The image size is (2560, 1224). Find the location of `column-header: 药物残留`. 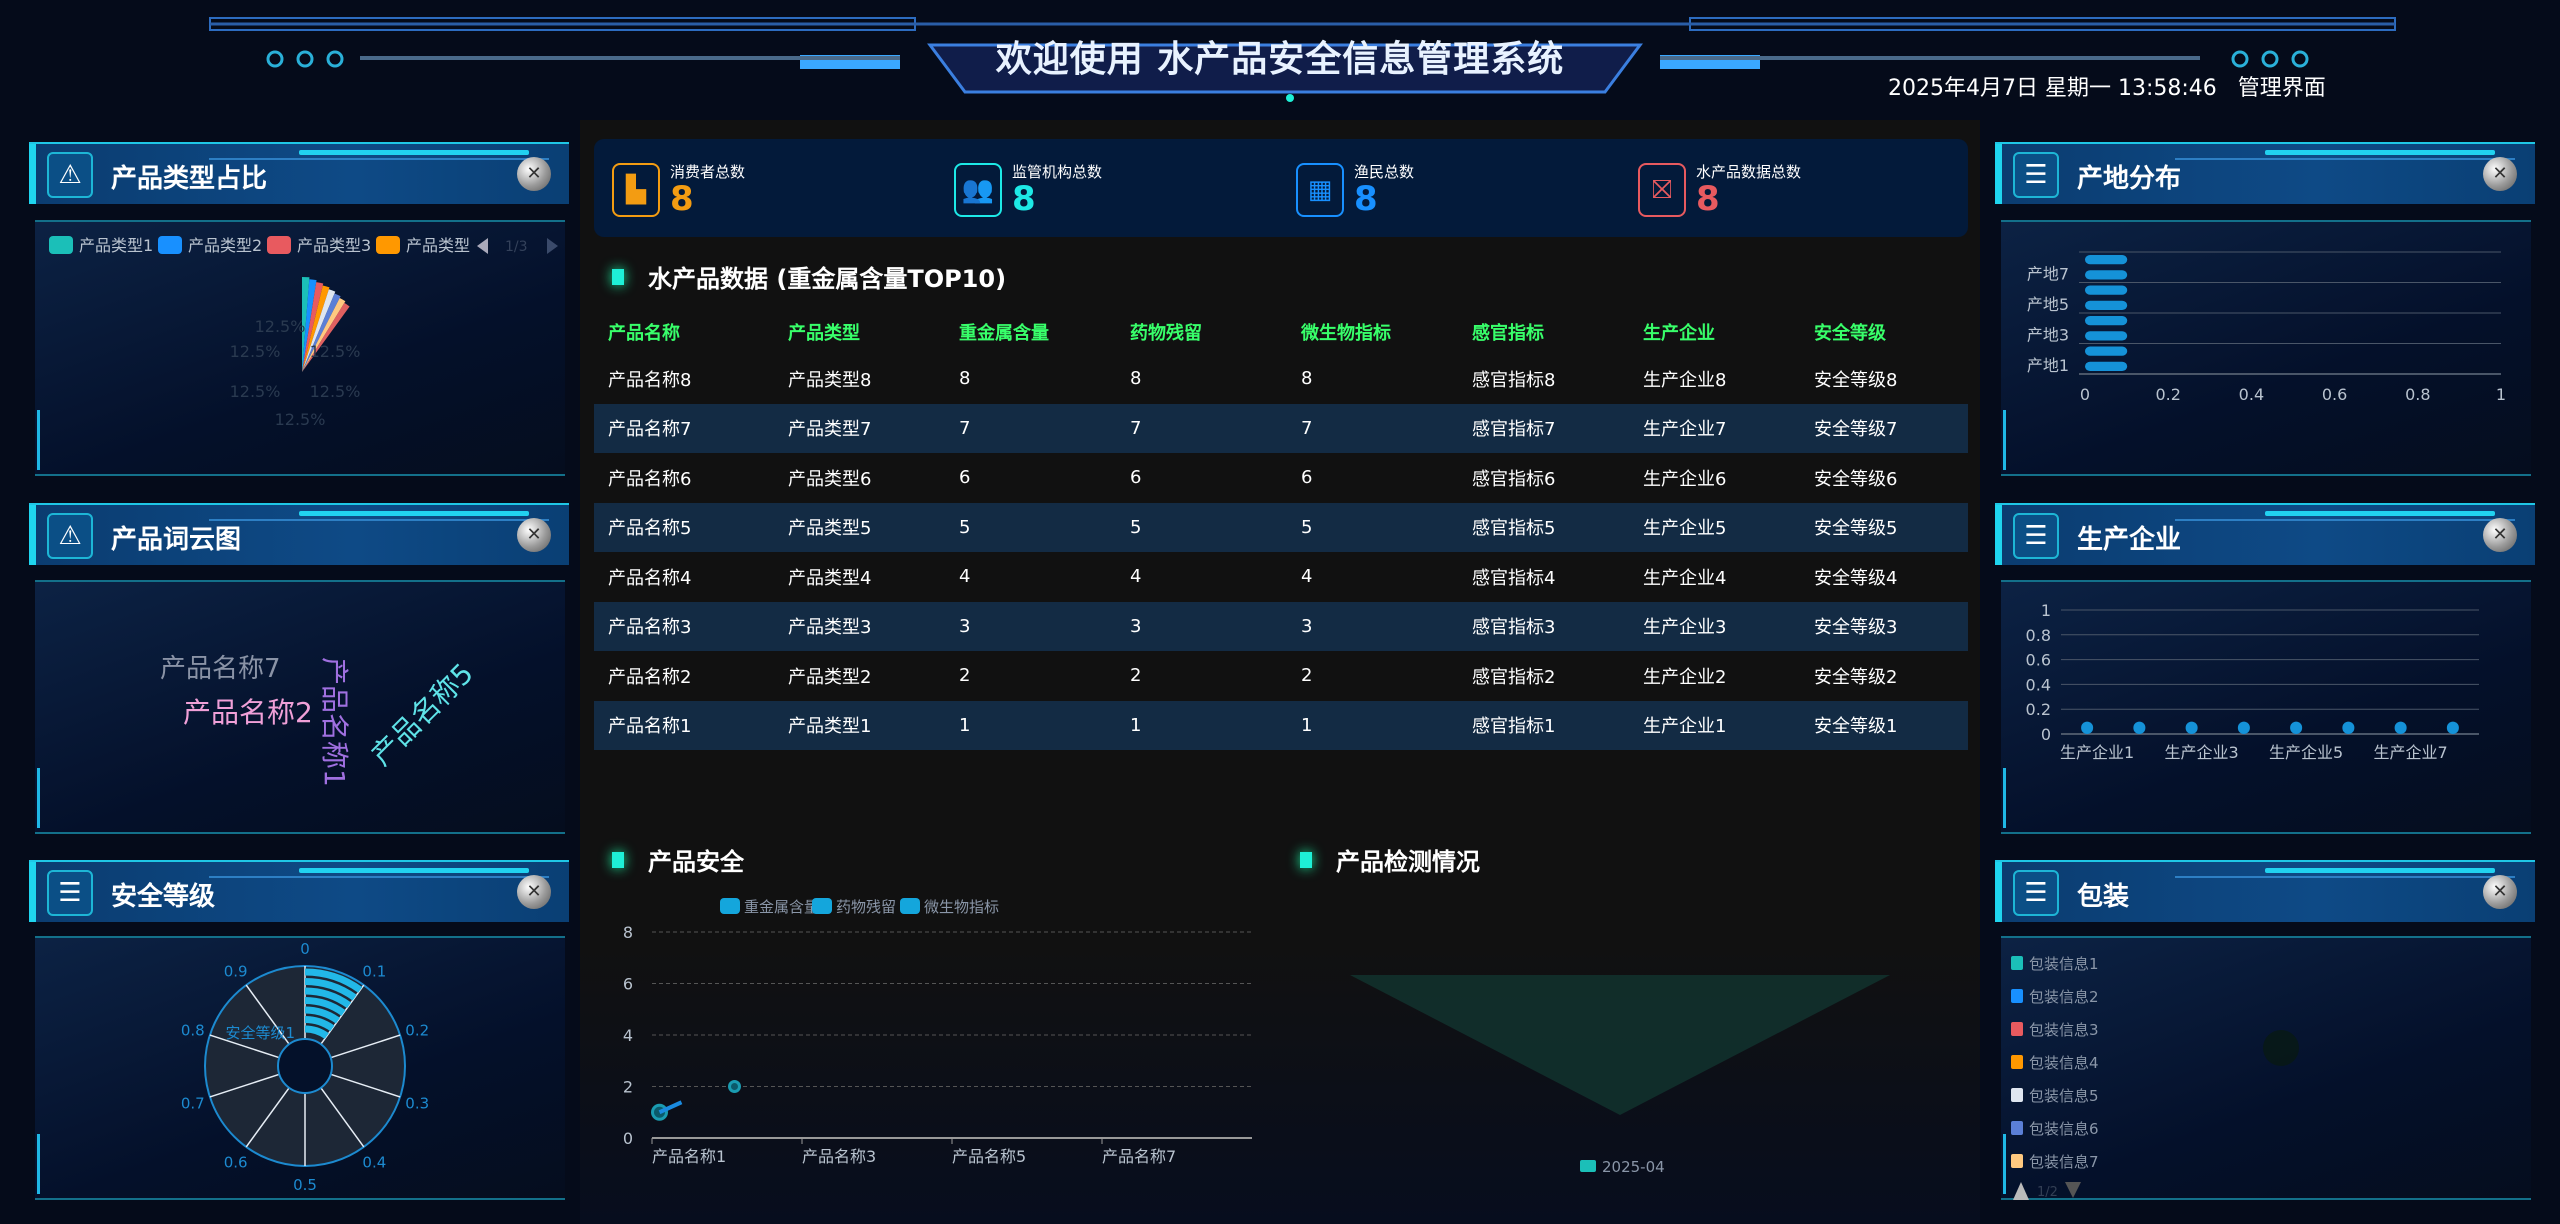

column-header: 药物残留 is located at coordinates (1166, 333).